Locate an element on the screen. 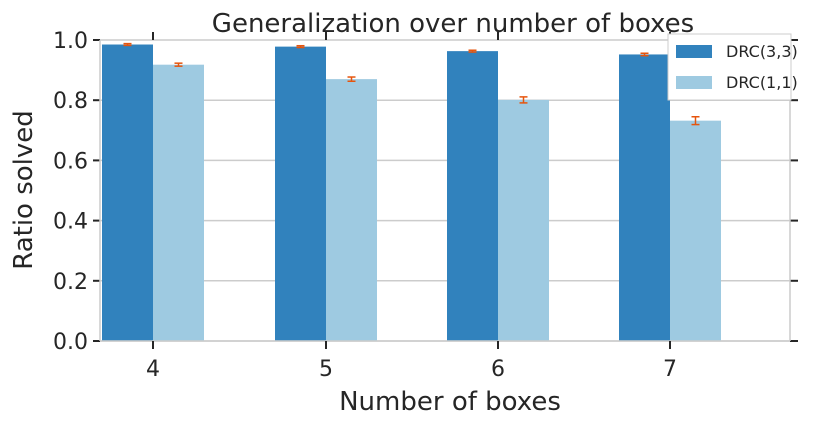 The image size is (830, 427). y-axis-label: Ratio solved is located at coordinates (24, 190).